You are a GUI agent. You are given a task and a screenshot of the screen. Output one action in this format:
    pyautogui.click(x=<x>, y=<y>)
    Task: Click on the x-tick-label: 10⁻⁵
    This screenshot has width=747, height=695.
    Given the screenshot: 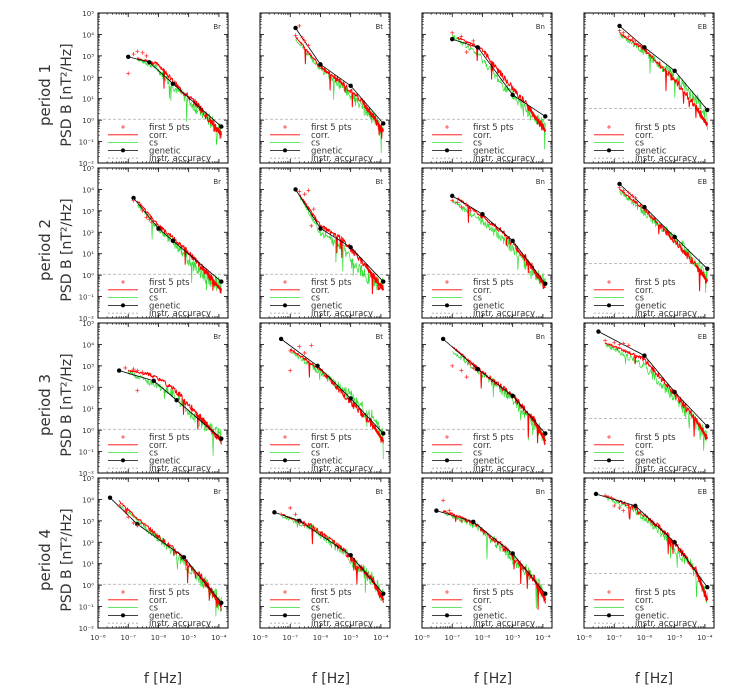 What is the action you would take?
    pyautogui.click(x=513, y=638)
    